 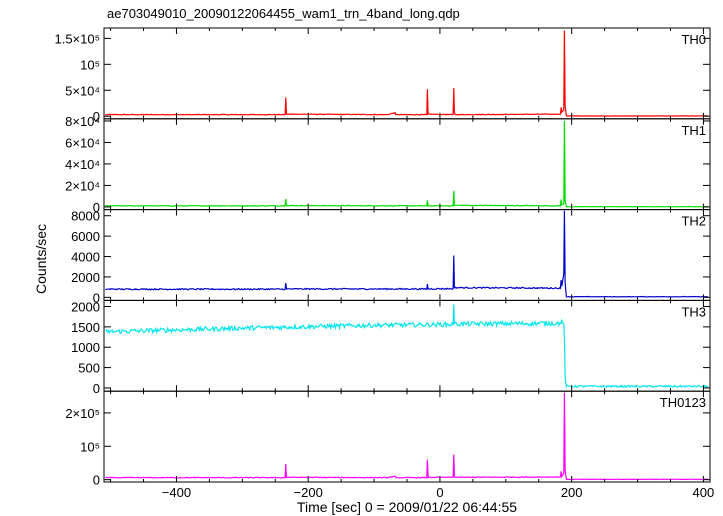 I want to click on series-line-th3, so click(x=407, y=346).